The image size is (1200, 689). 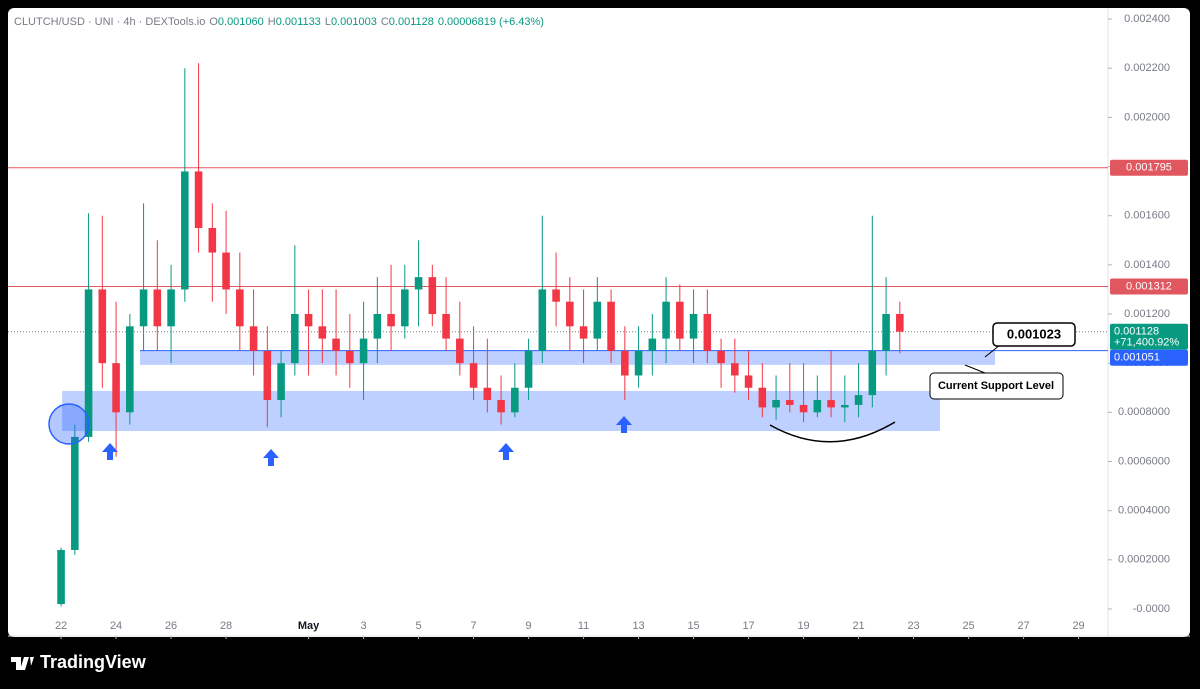 What do you see at coordinates (992, 351) in the screenshot?
I see `callout-line` at bounding box center [992, 351].